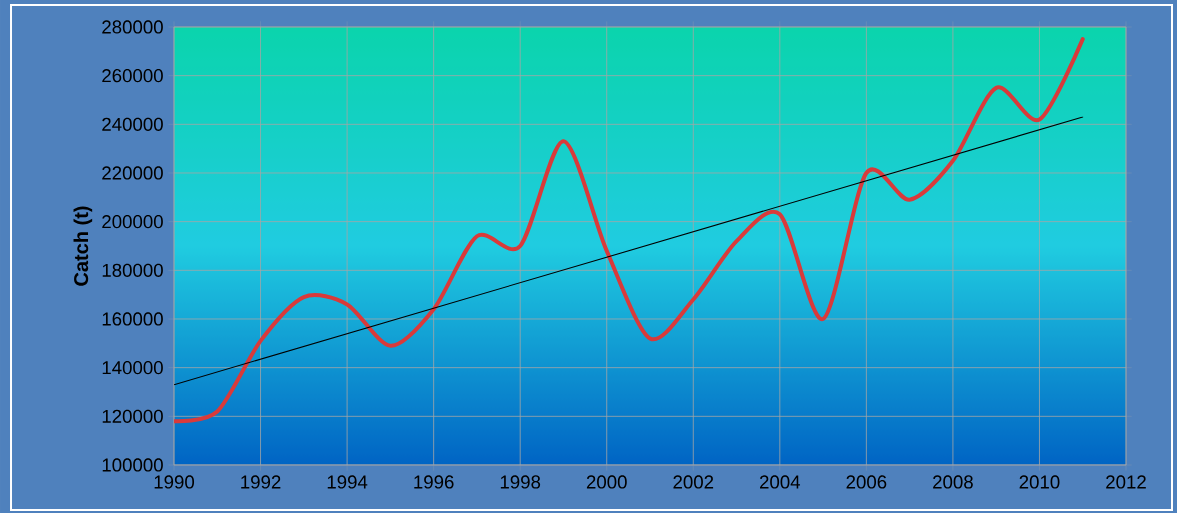 The width and height of the screenshot is (1177, 513). I want to click on x-tick-label: 1998, so click(520, 482).